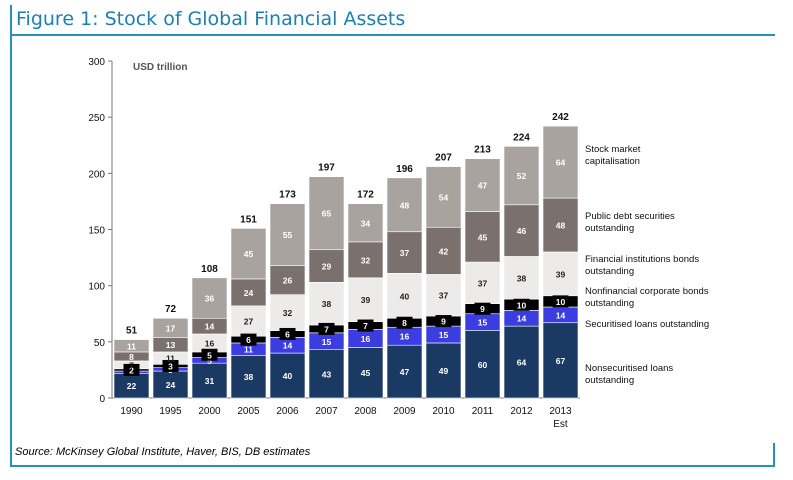 This screenshot has height=480, width=793. I want to click on bar-total-label: 172, so click(365, 195).